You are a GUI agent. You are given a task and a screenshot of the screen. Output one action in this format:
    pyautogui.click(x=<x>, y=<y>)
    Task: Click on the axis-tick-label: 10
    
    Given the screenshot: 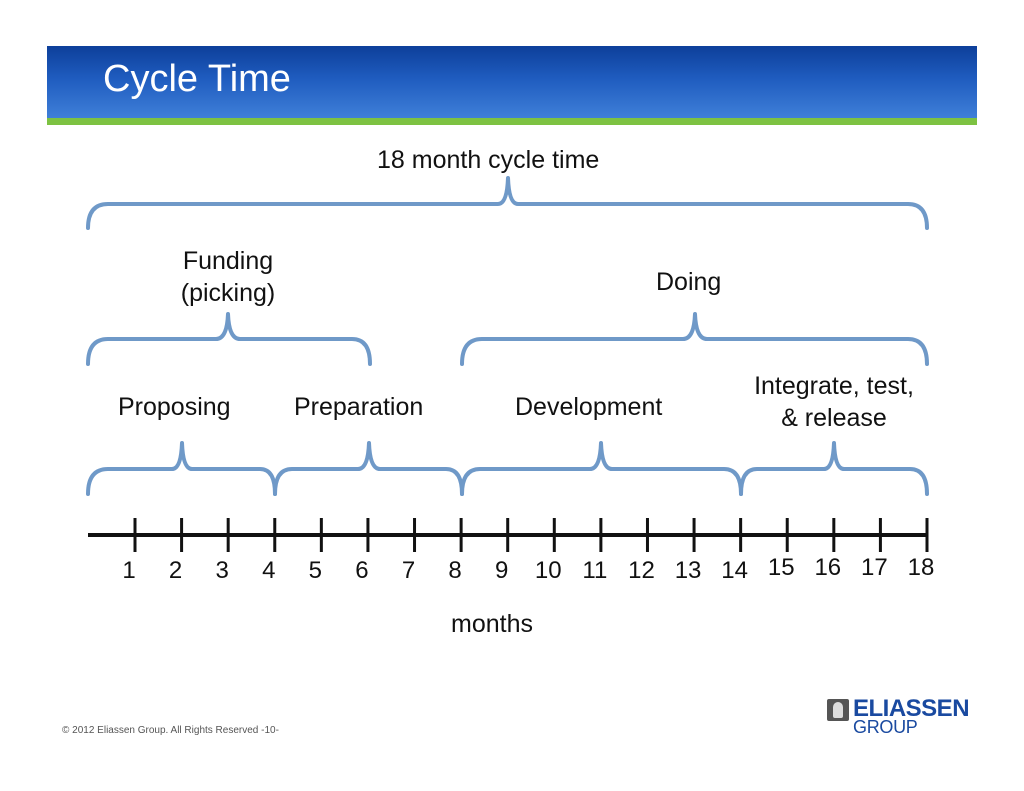 What is the action you would take?
    pyautogui.click(x=548, y=570)
    